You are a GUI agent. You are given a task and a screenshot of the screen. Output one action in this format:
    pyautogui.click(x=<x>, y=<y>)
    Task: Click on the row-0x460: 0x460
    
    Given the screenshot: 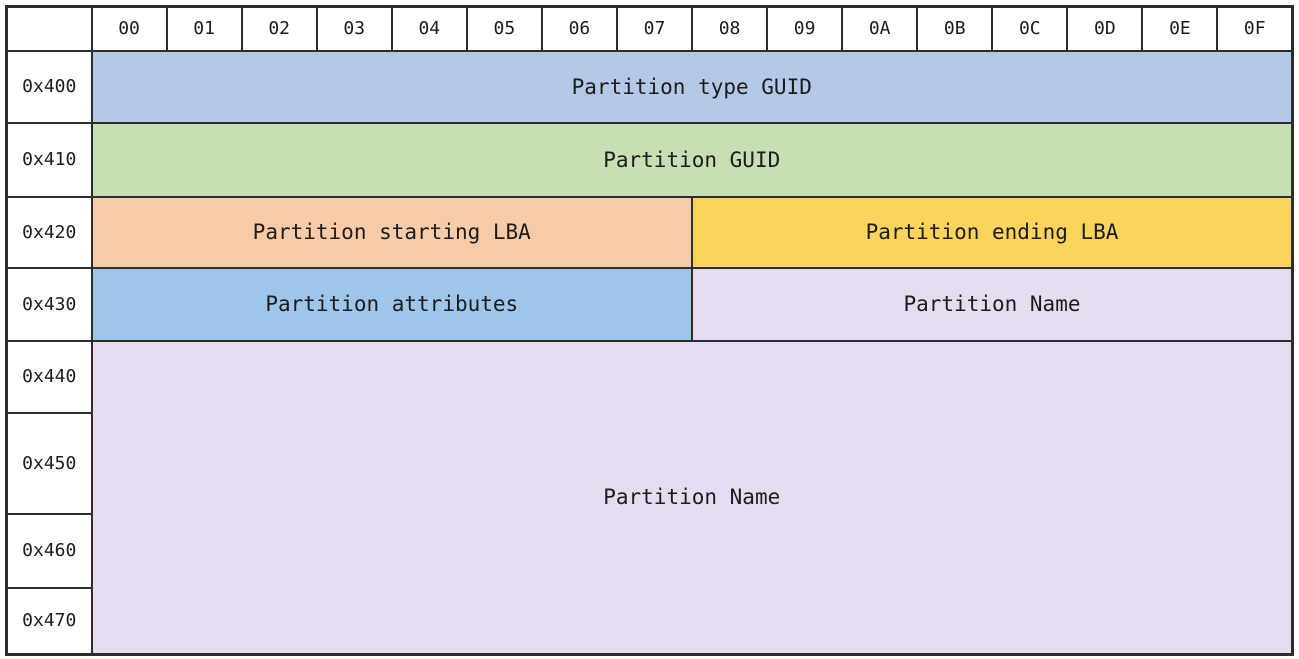 What is the action you would take?
    pyautogui.click(x=649, y=550)
    